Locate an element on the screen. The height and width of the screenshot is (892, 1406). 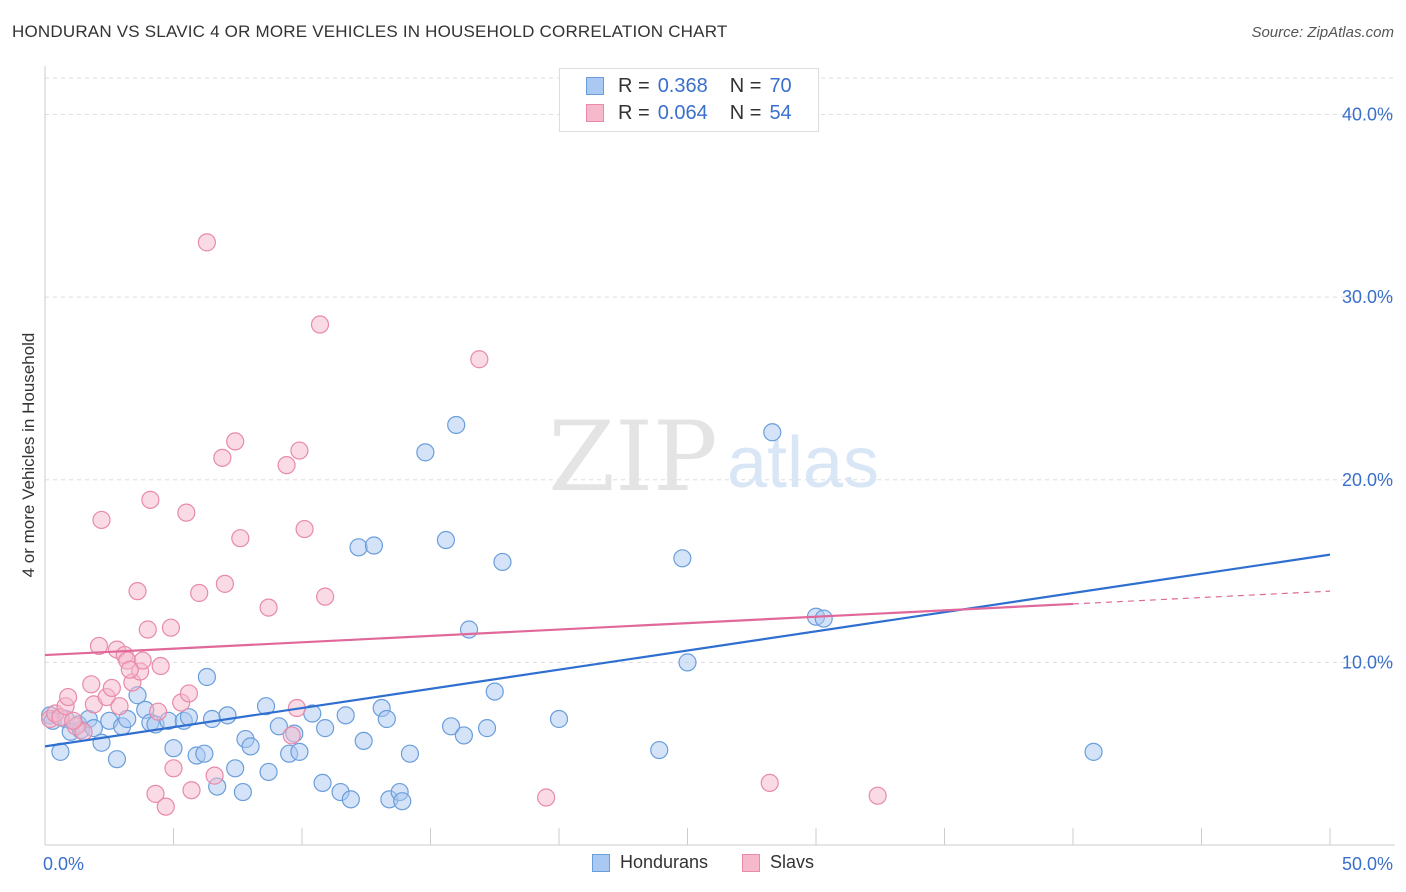
legend-label-slavs: Slavs is located at coordinates (792, 862).